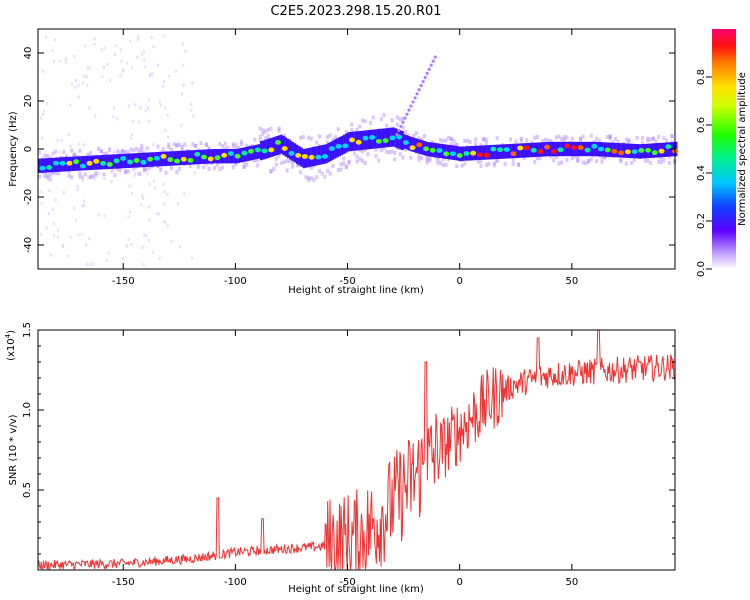  Describe the element at coordinates (13, 449) in the screenshot. I see `snr-ylabel: SNR (10 * v/v)` at that location.